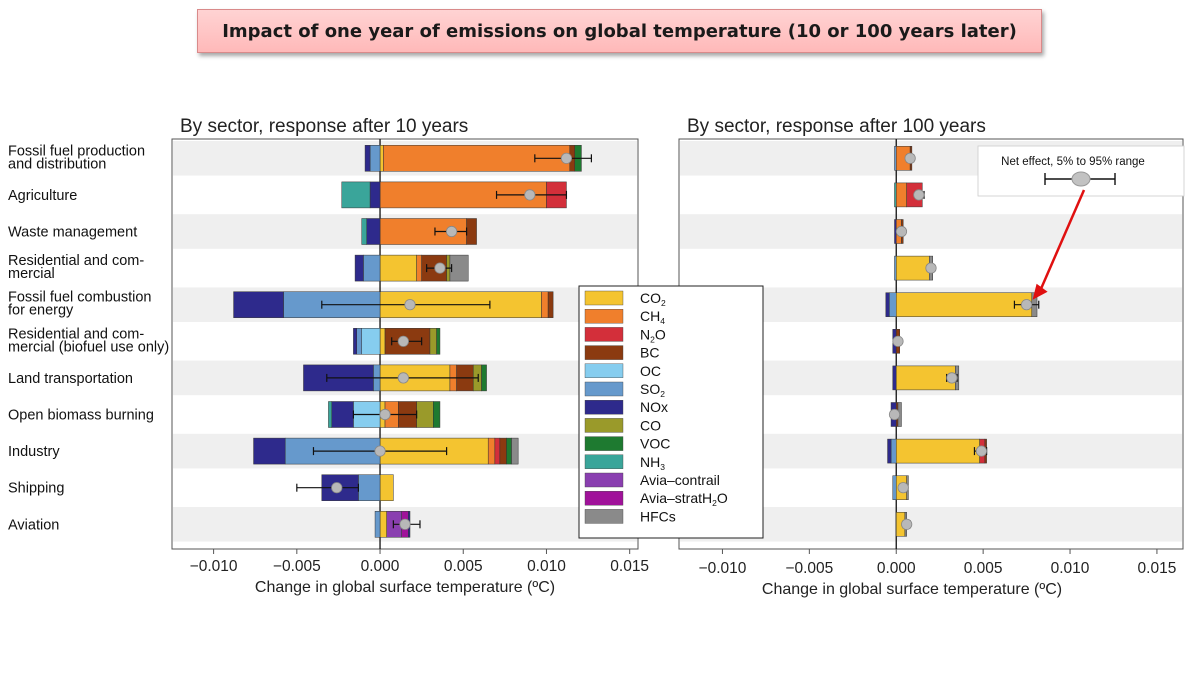  What do you see at coordinates (380, 566) in the screenshot?
I see `x-tick-label: 0.000` at bounding box center [380, 566].